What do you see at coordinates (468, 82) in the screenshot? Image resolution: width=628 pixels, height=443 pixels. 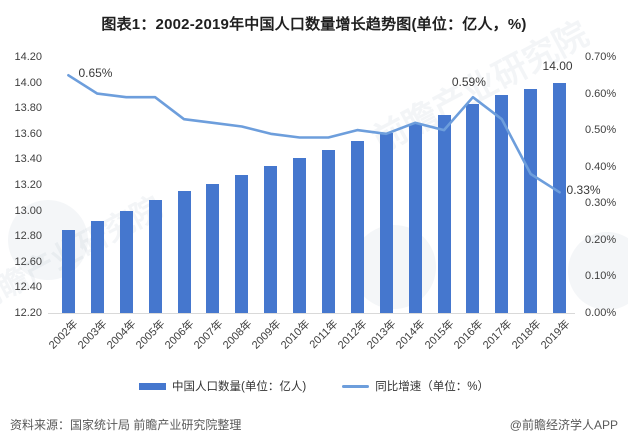 I see `data-label: 0.59%` at bounding box center [468, 82].